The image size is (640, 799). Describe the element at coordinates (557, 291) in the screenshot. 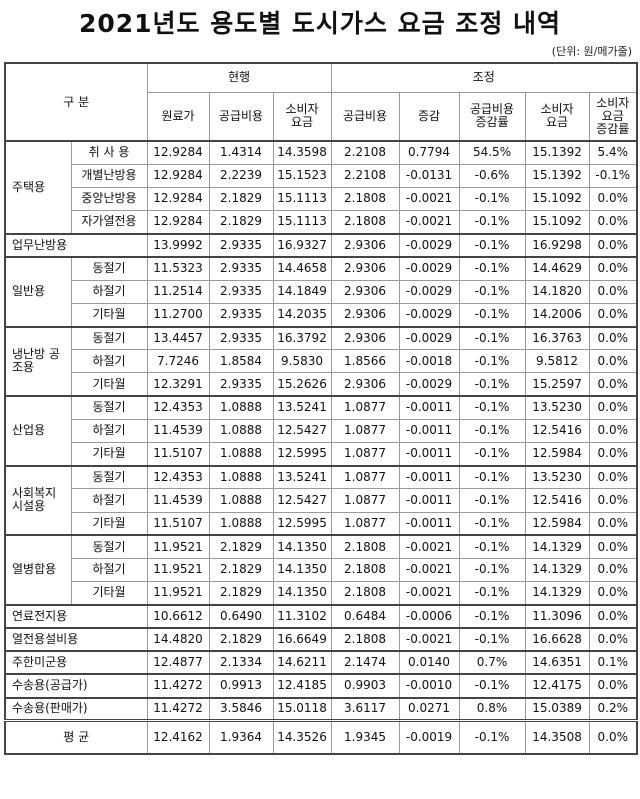

I see `cell-adj-consumer: 14.1820` at that location.